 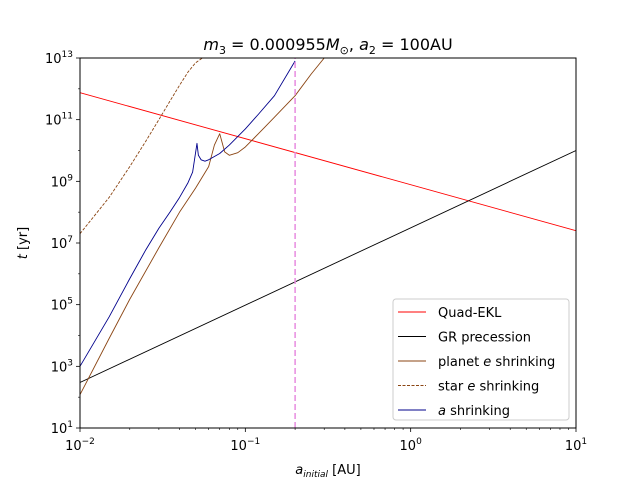 I want to click on legend-label-4: a shrinking, so click(x=474, y=411).